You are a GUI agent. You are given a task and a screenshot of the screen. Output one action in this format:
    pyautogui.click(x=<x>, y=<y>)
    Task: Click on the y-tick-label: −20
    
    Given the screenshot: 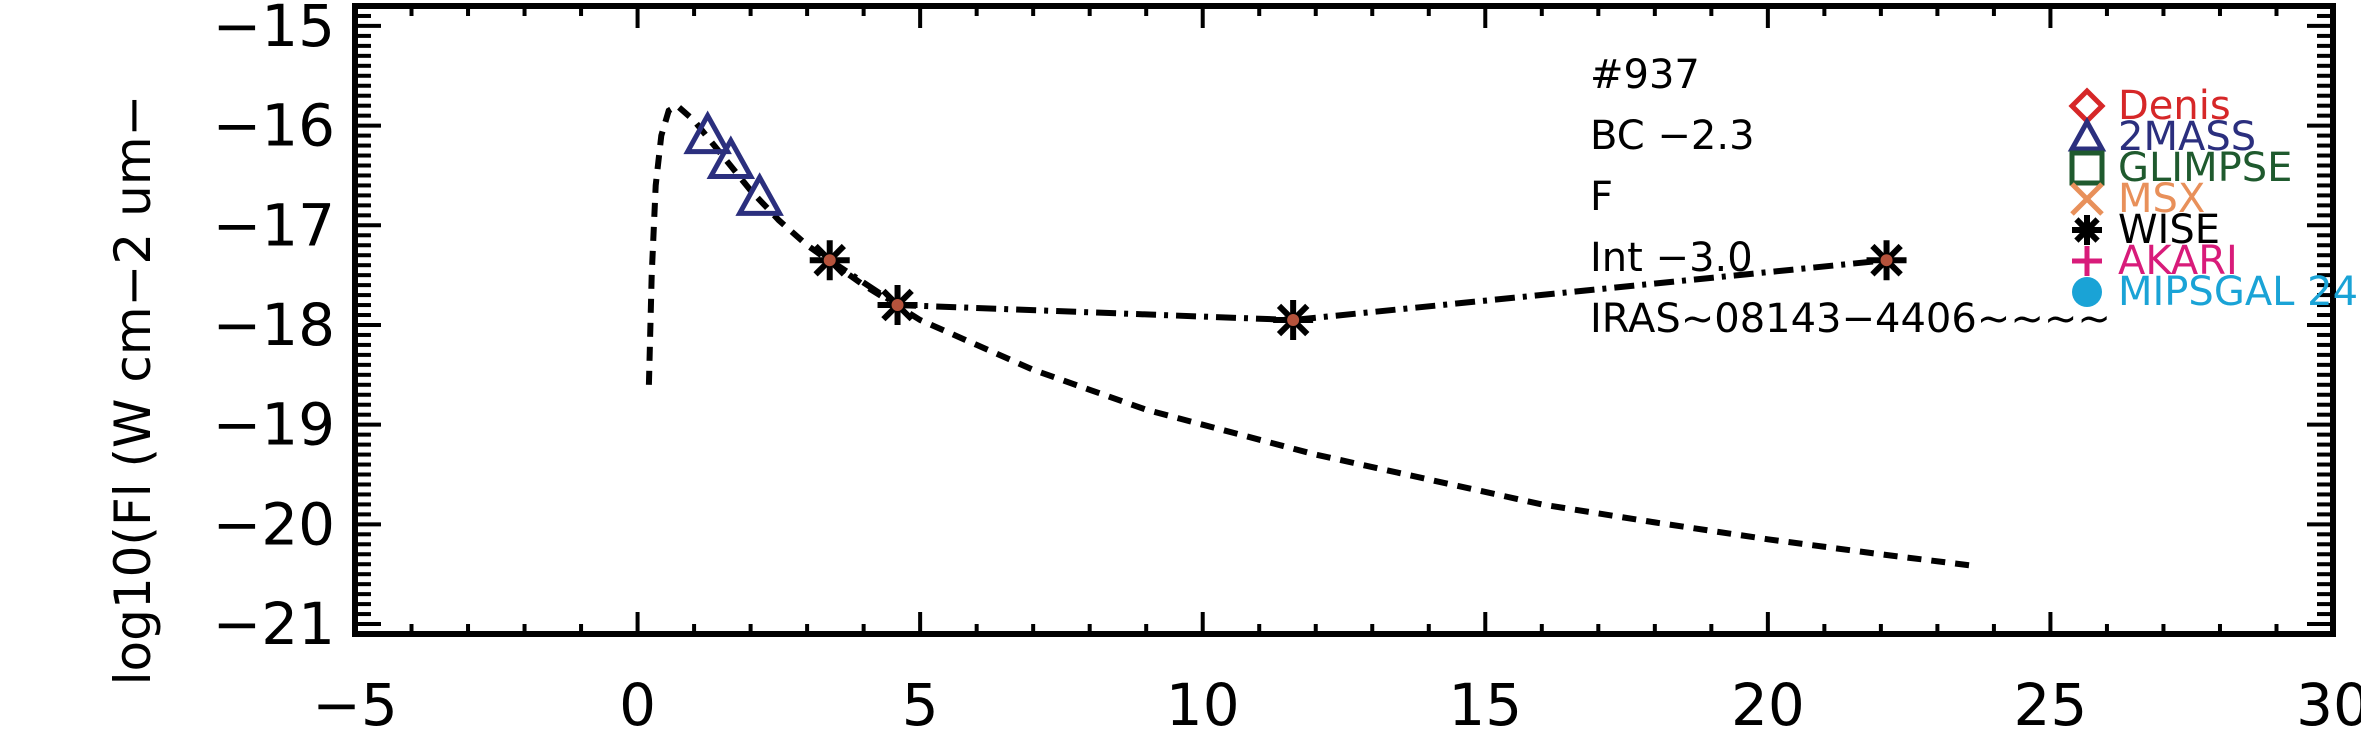 What is the action you would take?
    pyautogui.click(x=274, y=524)
    